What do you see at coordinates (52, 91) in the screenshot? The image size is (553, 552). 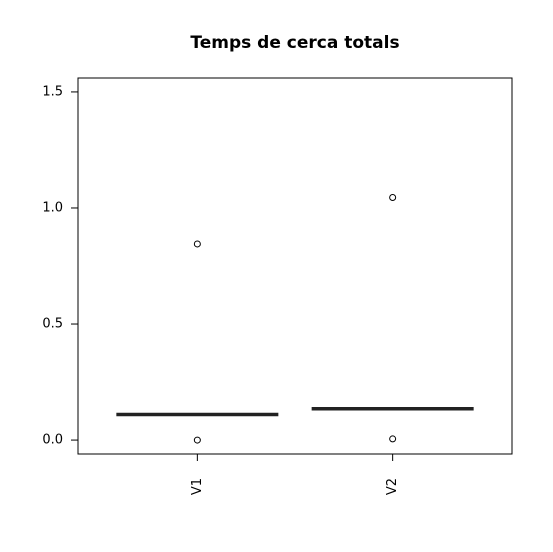 I see `y-tick-label: 1.5` at bounding box center [52, 91].